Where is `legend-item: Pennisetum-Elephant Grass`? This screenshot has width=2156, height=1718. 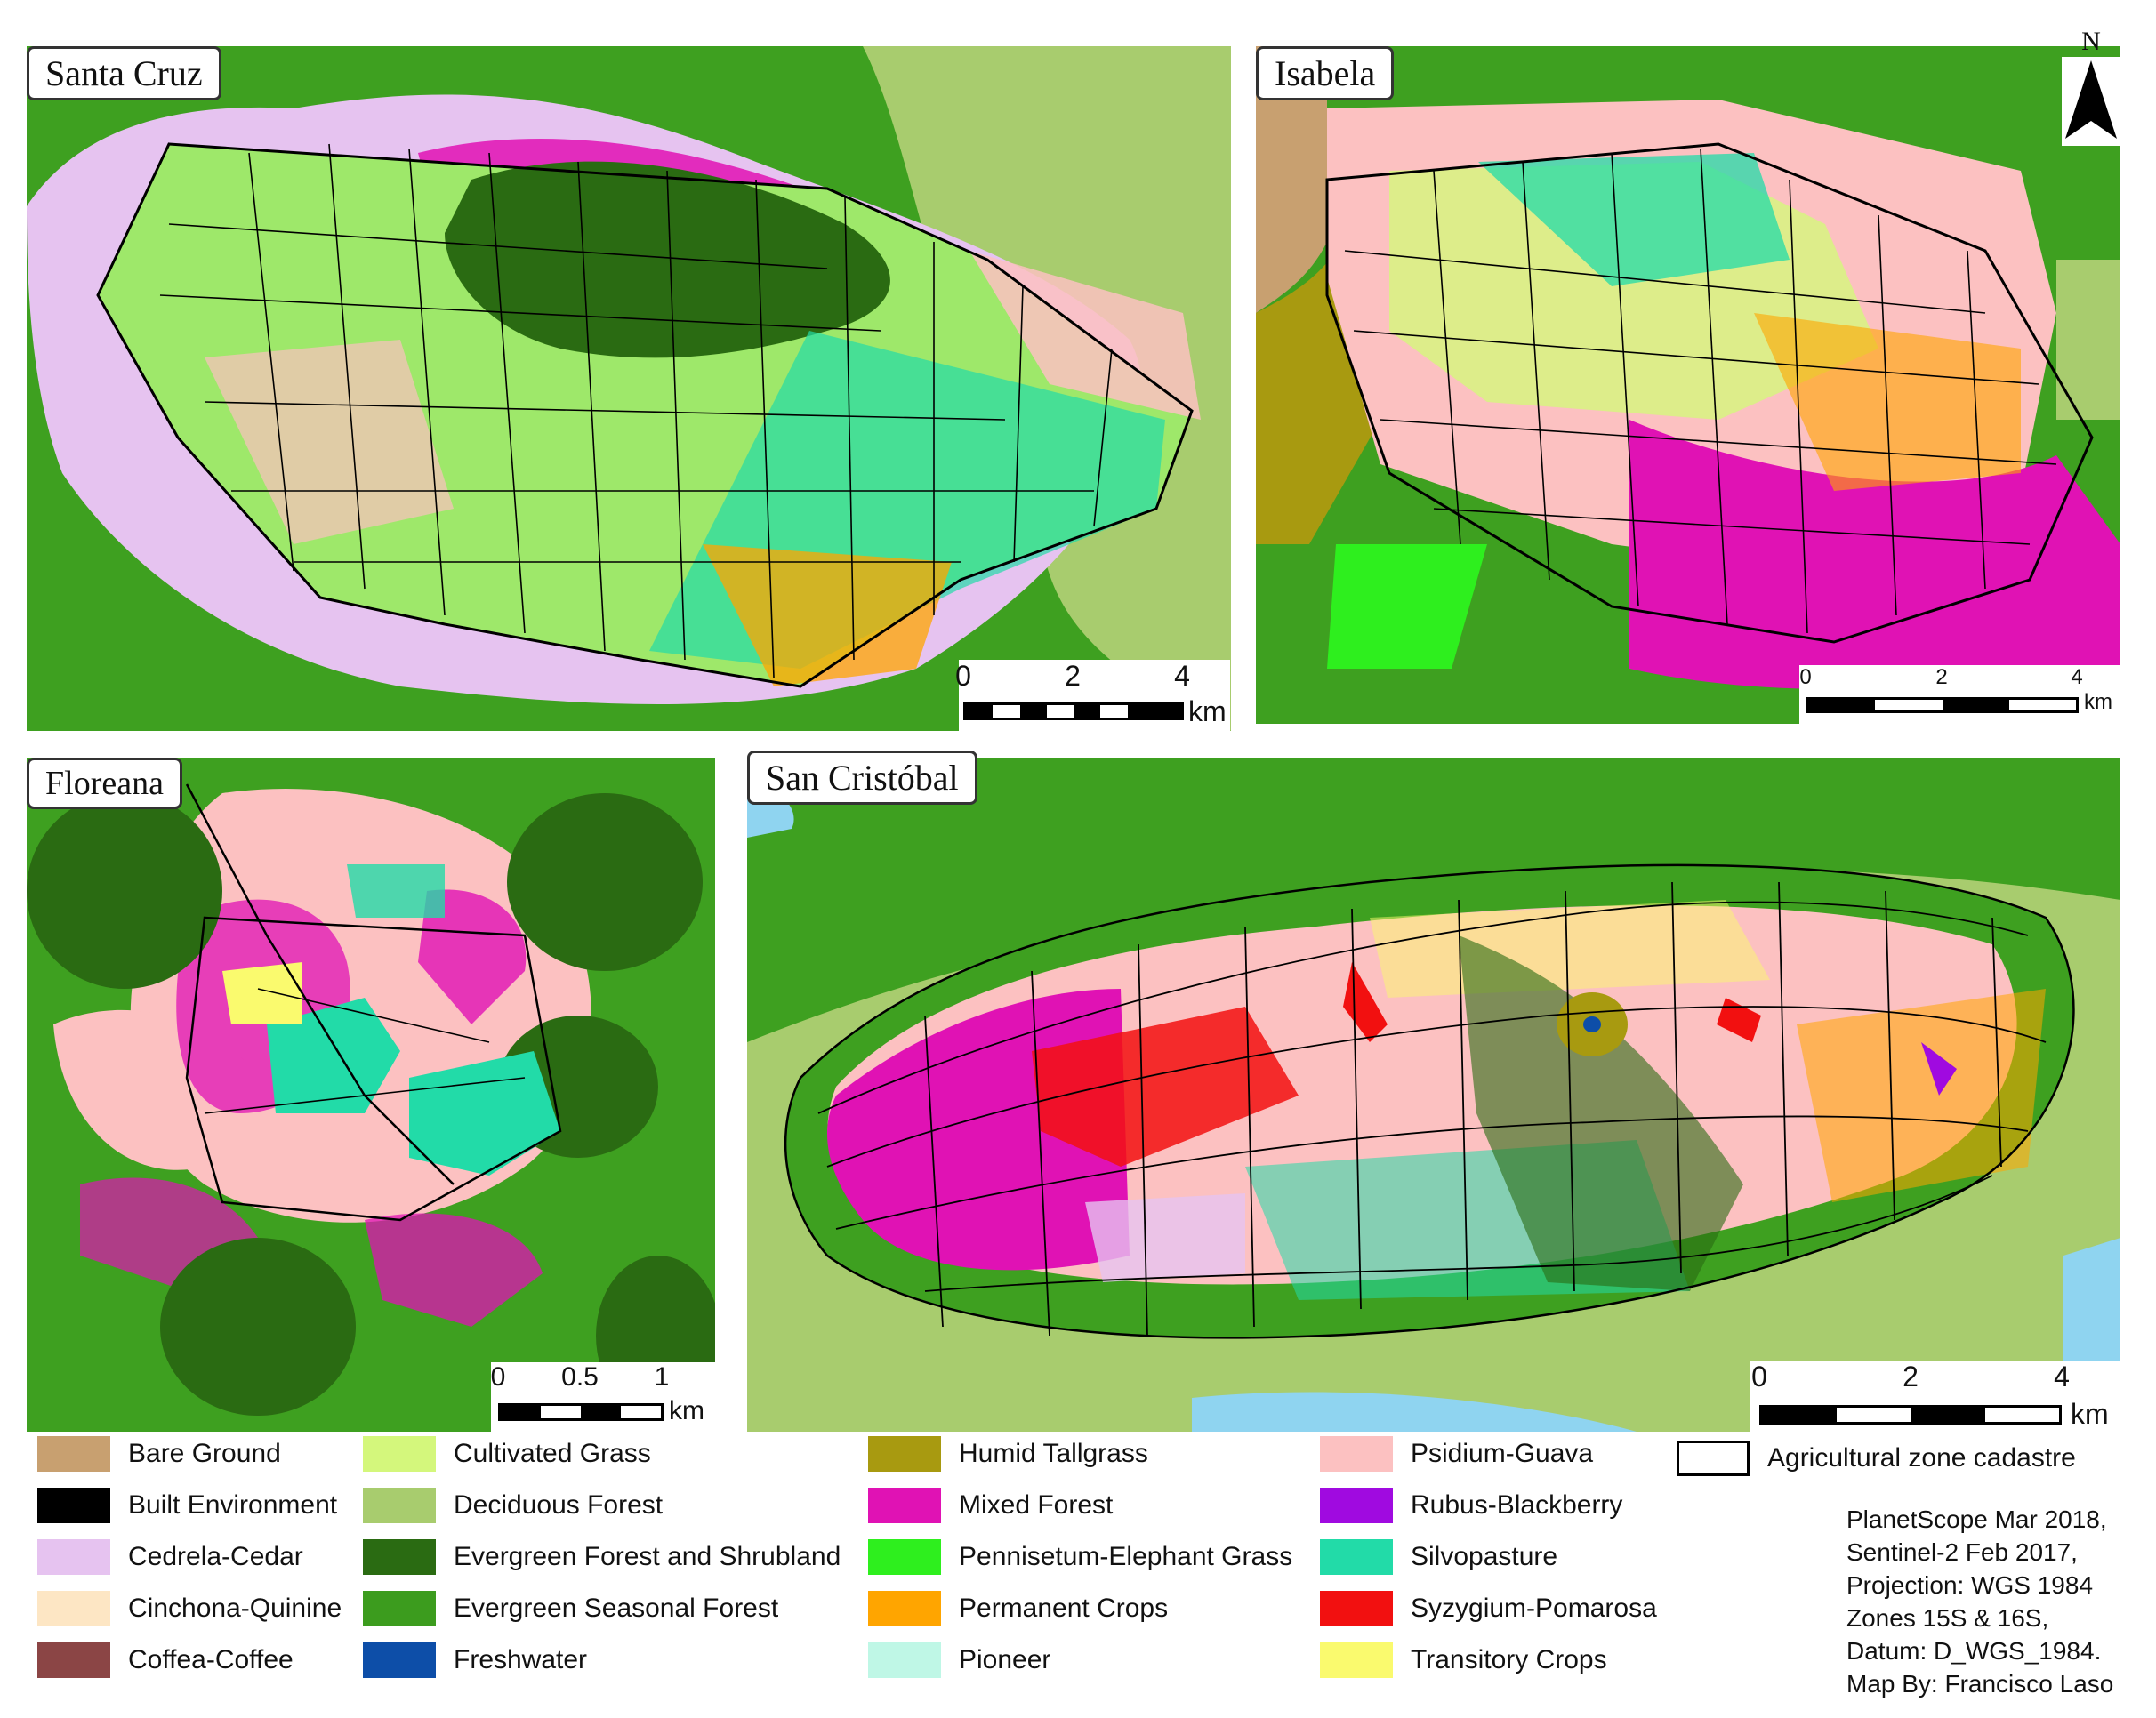
legend-item: Pennisetum-Elephant Grass is located at coordinates (1080, 1557).